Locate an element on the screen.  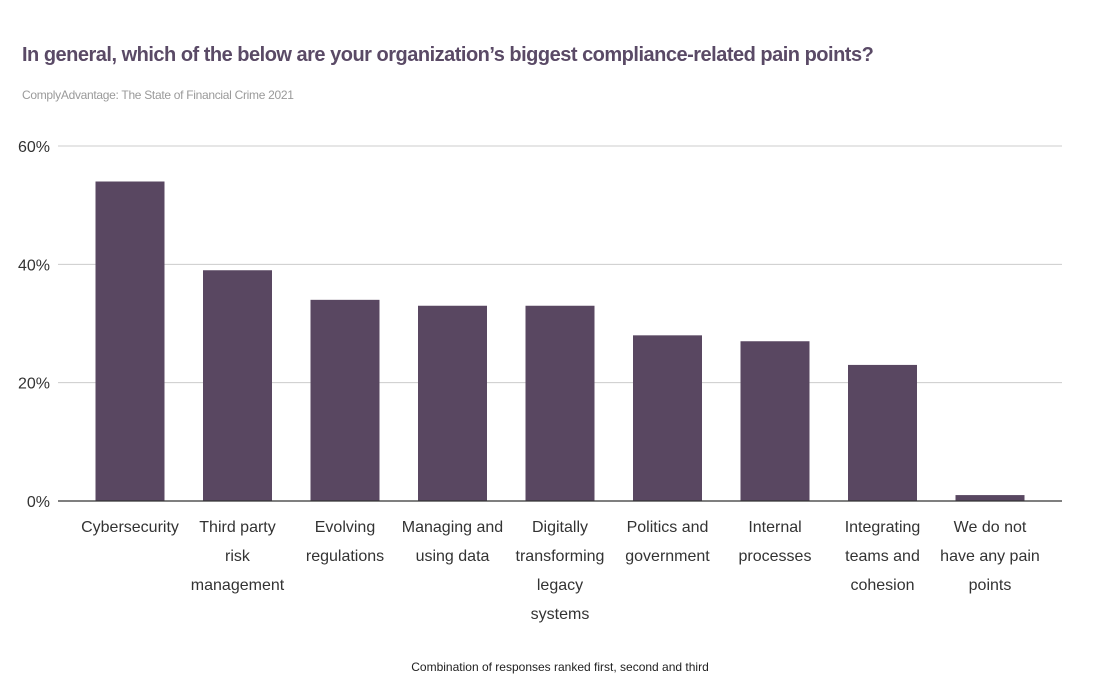
y-tick-label: 40% is located at coordinates (34, 265).